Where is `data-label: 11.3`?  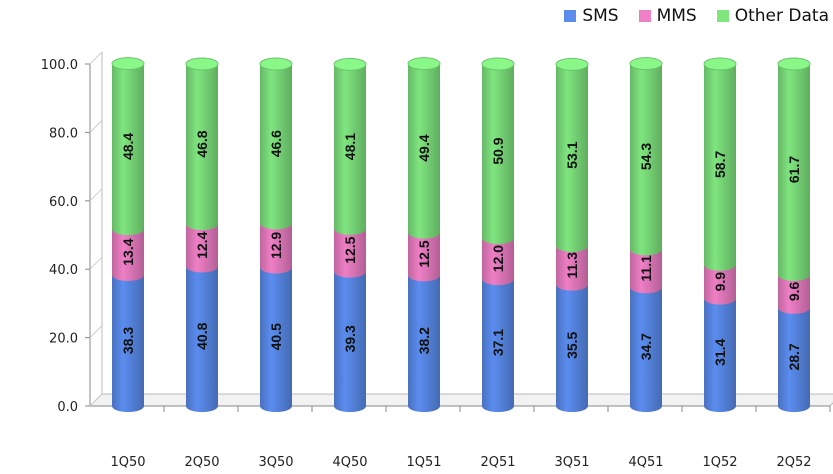 data-label: 11.3 is located at coordinates (572, 265).